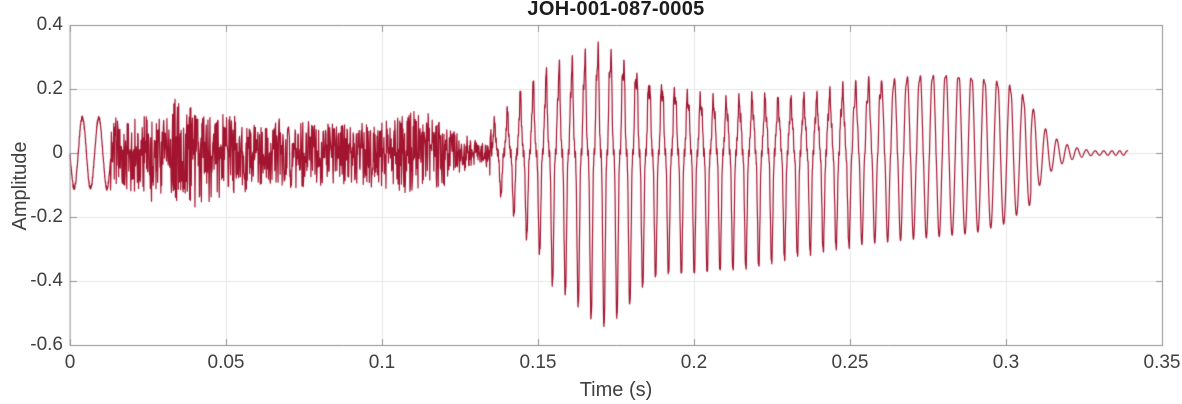 This screenshot has width=1182, height=404. Describe the element at coordinates (694, 362) in the screenshot. I see `x-tick-label: 0.2` at that location.